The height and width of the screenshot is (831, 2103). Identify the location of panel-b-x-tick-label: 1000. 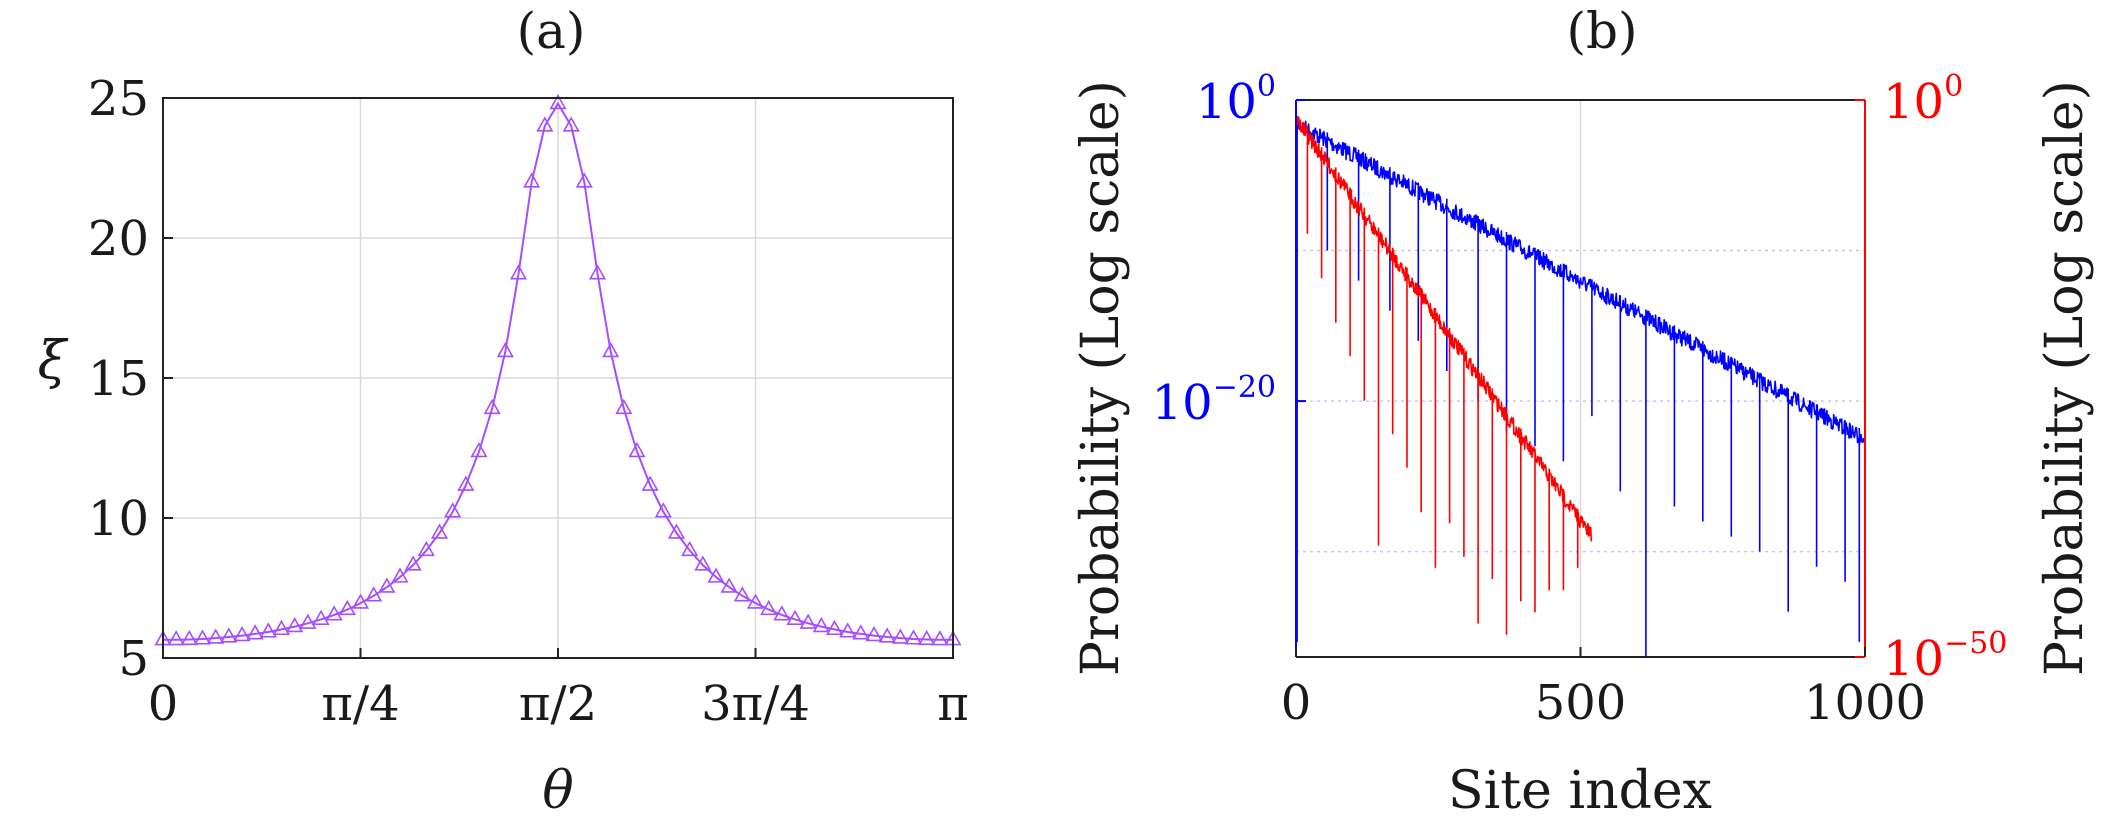
(1865, 703).